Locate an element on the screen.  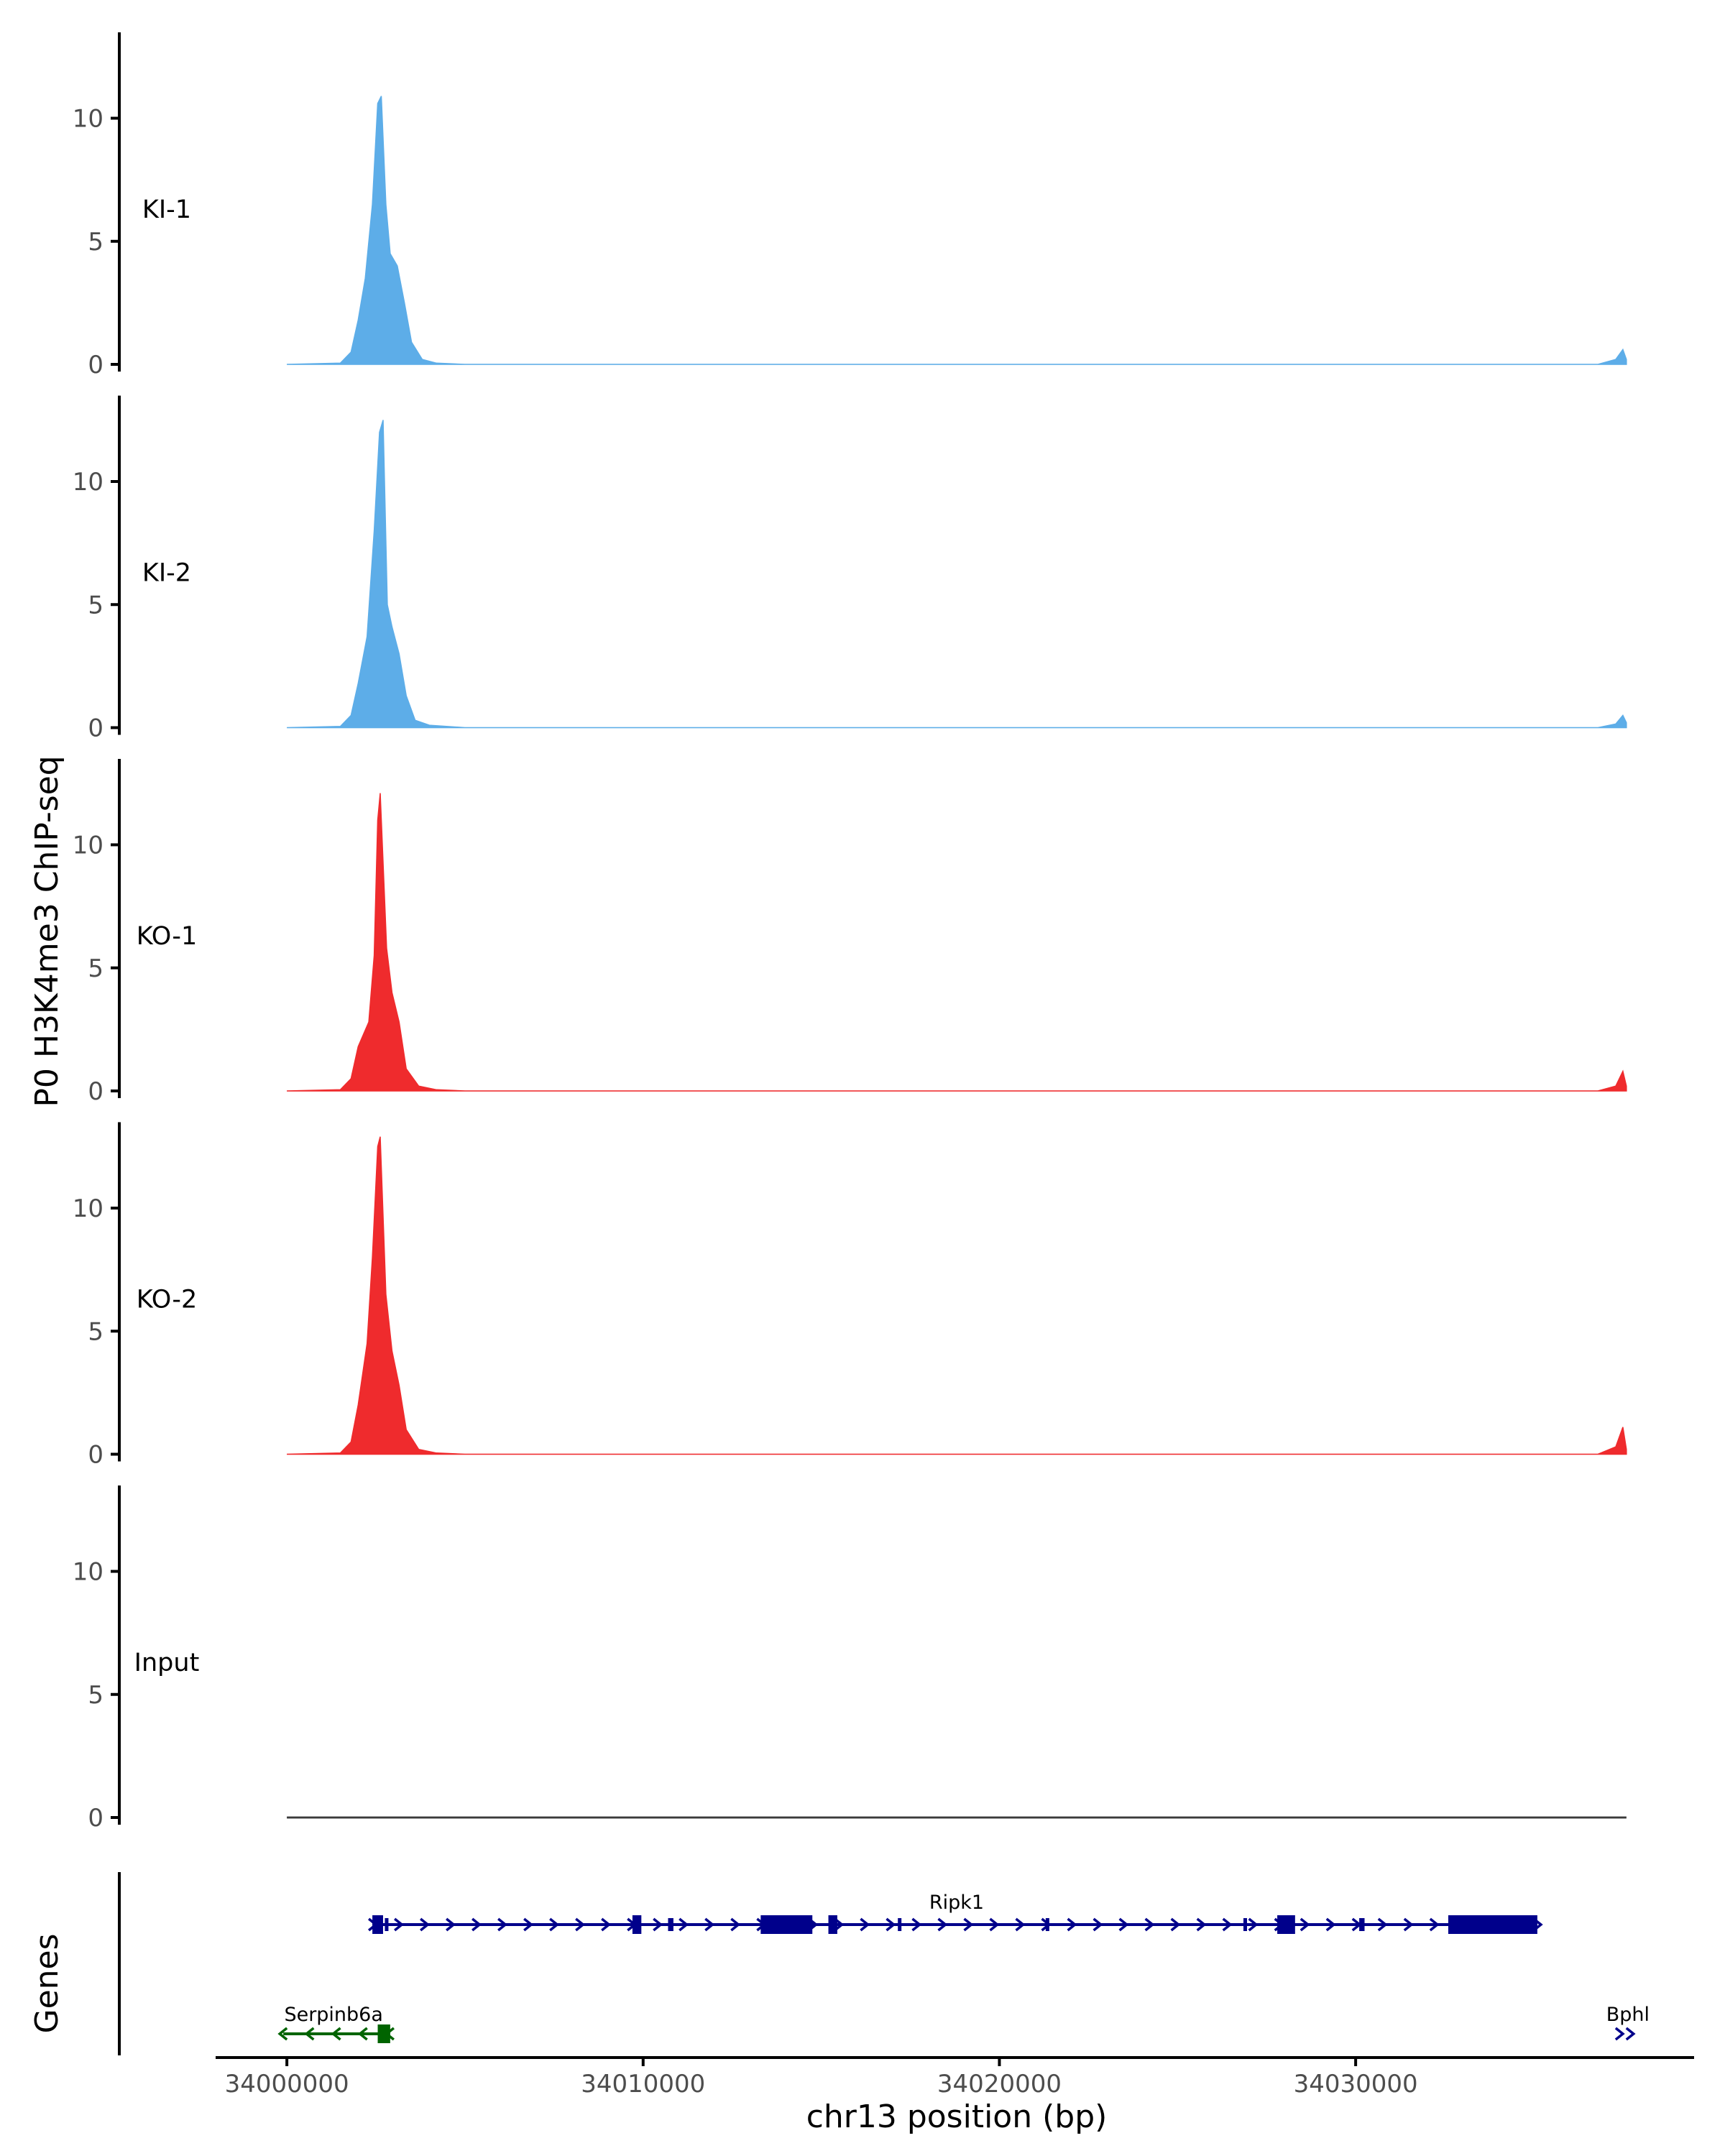
genes-layer: Ripk1 Serpinb6a Bphl is located at coordinates (884, 1964).